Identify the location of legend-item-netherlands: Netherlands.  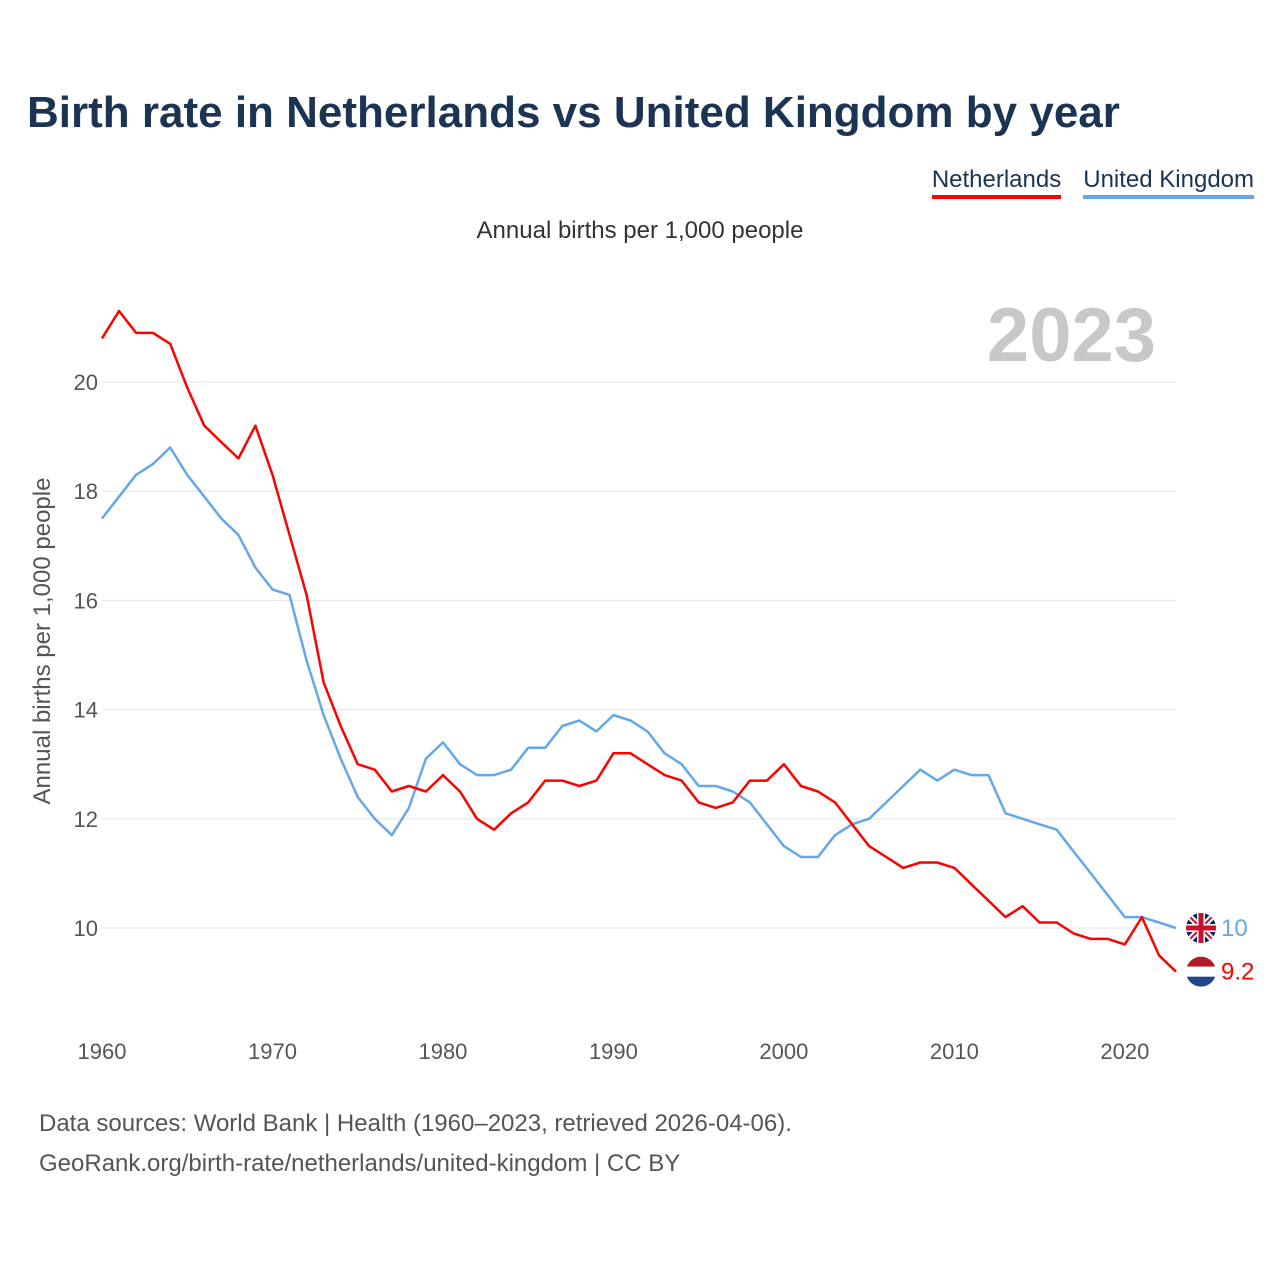
(996, 182).